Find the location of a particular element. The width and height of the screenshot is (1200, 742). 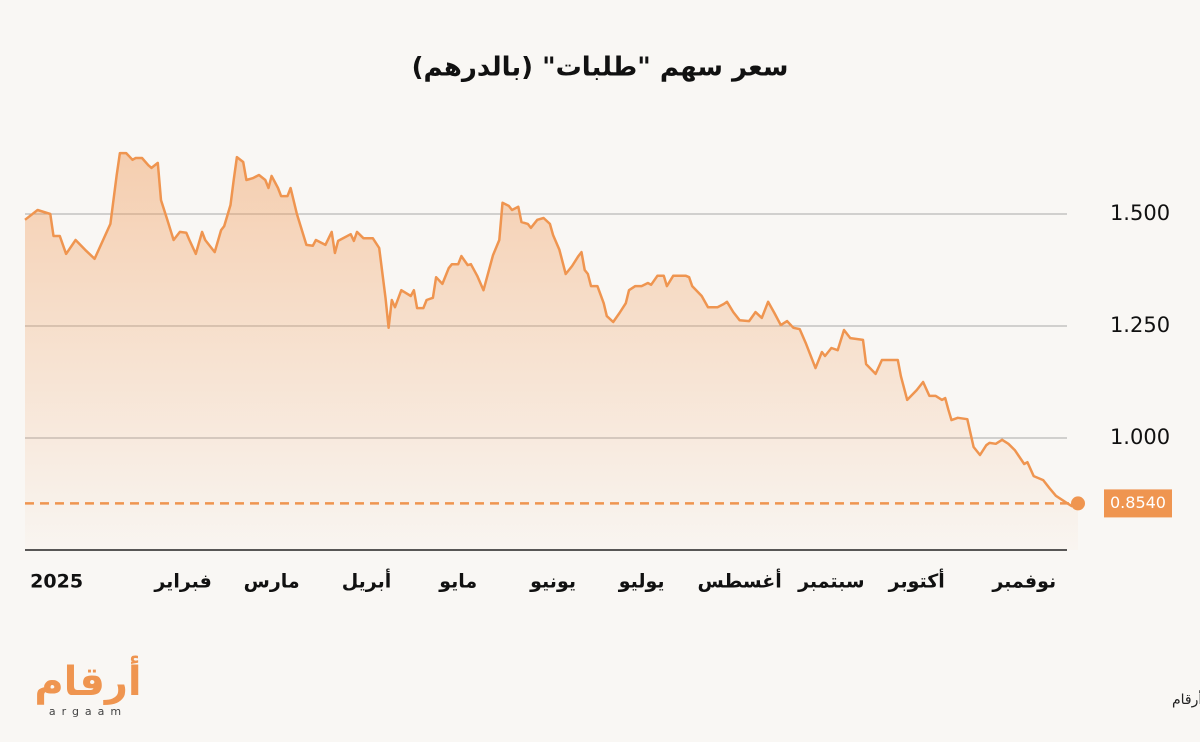

source: المصدر: ياهو فاينانس/ أرقام is located at coordinates (1186, 699).